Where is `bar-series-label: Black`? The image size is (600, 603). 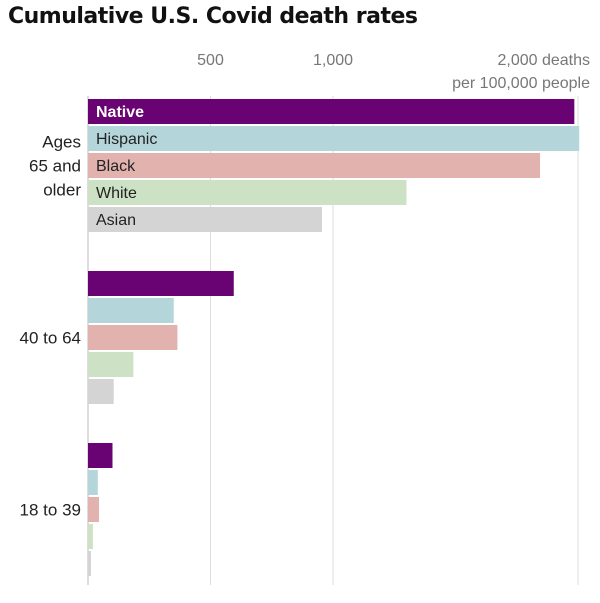
bar-series-label: Black is located at coordinates (116, 166).